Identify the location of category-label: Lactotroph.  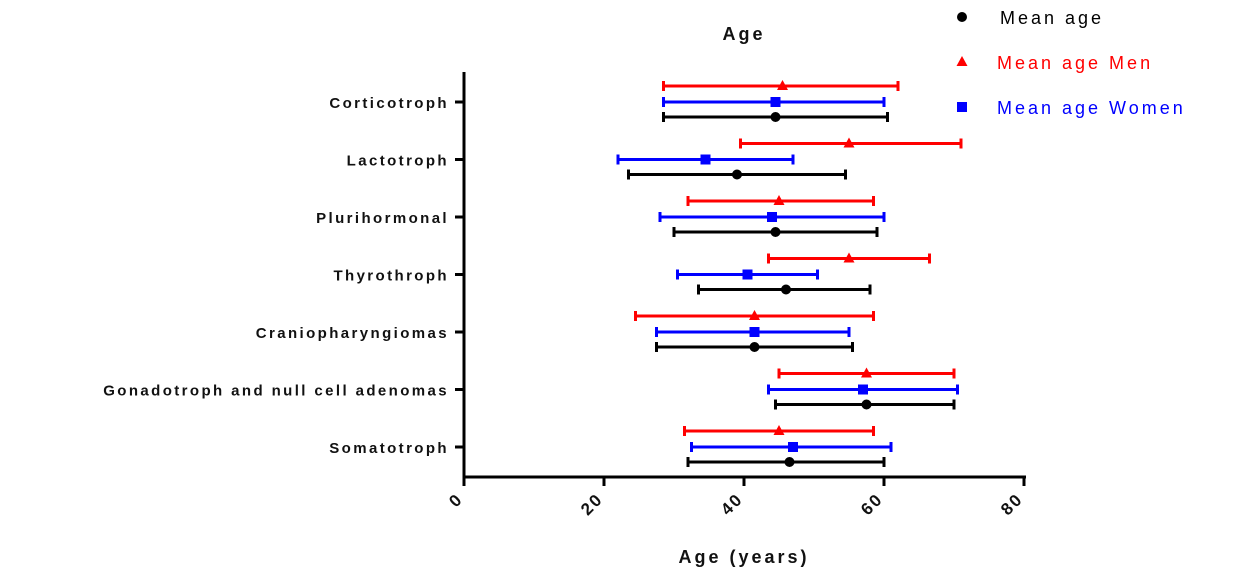
(398, 161).